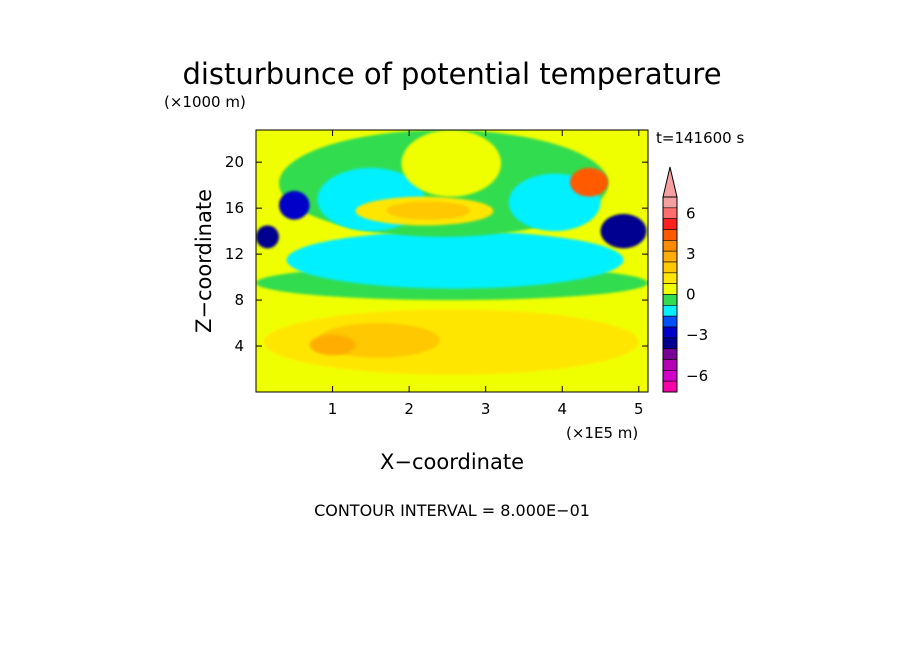  What do you see at coordinates (697, 376) in the screenshot?
I see `colorbar-tick-label: −6` at bounding box center [697, 376].